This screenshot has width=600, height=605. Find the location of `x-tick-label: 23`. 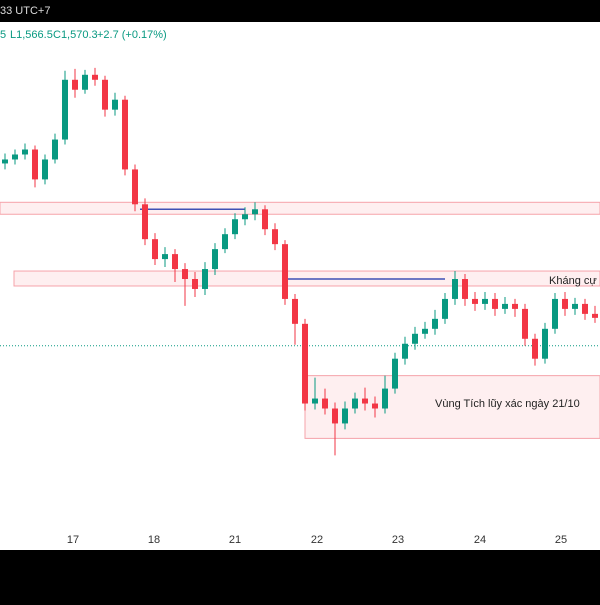

x-tick-label: 23 is located at coordinates (398, 540).